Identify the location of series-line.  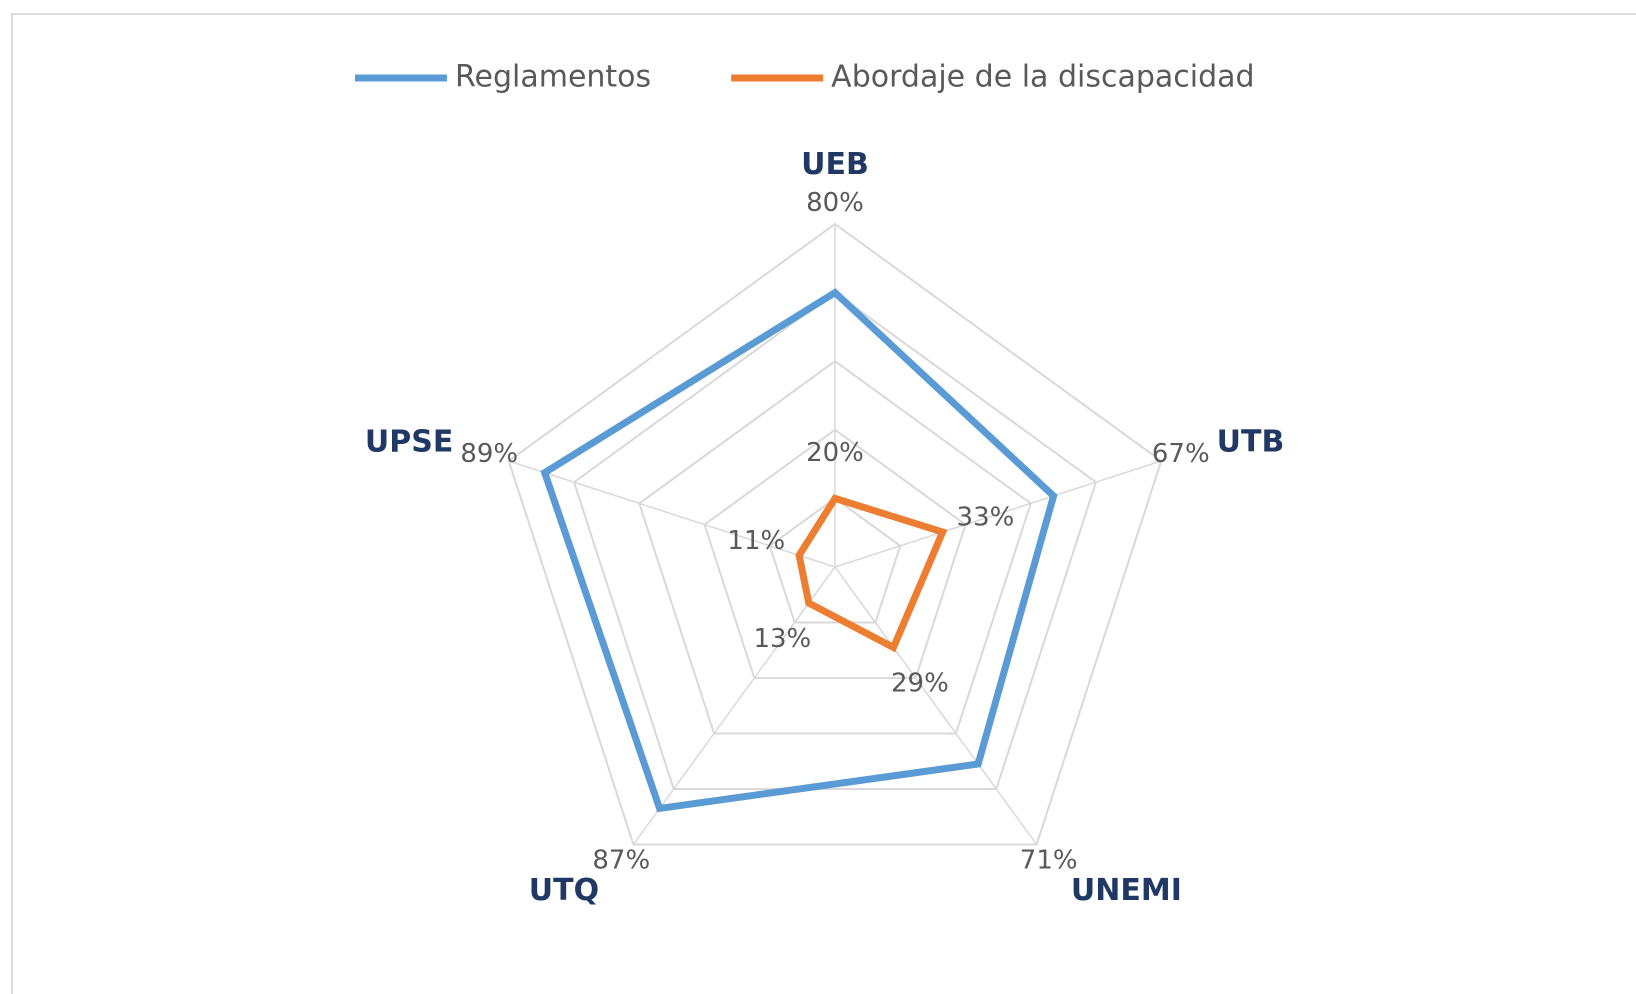
(871, 573).